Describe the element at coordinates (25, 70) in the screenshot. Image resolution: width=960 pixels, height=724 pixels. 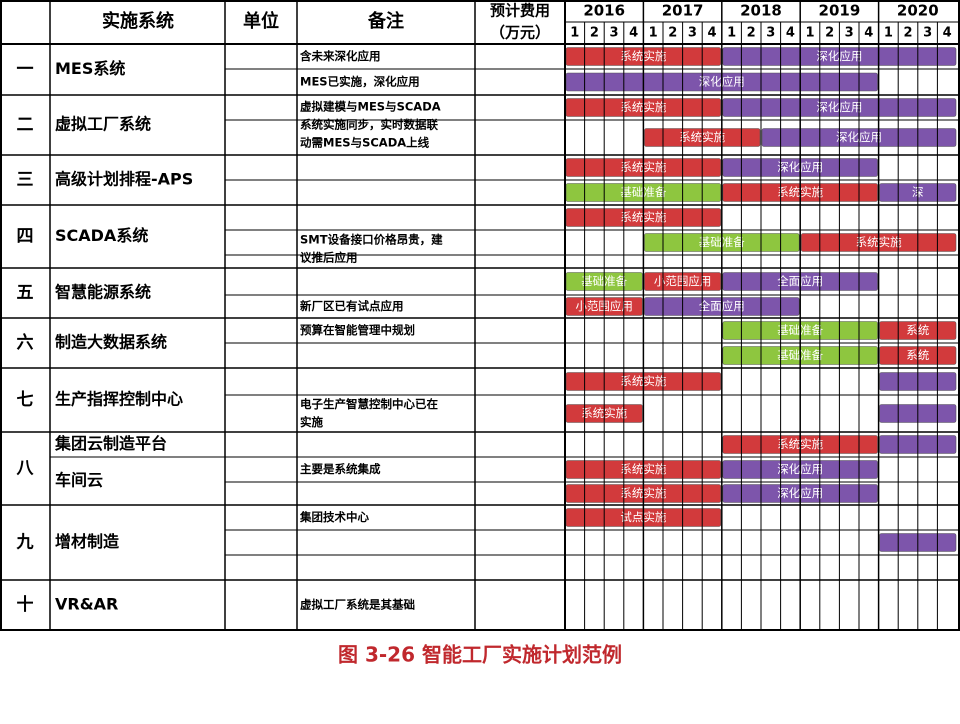
I see `row-number: 一` at that location.